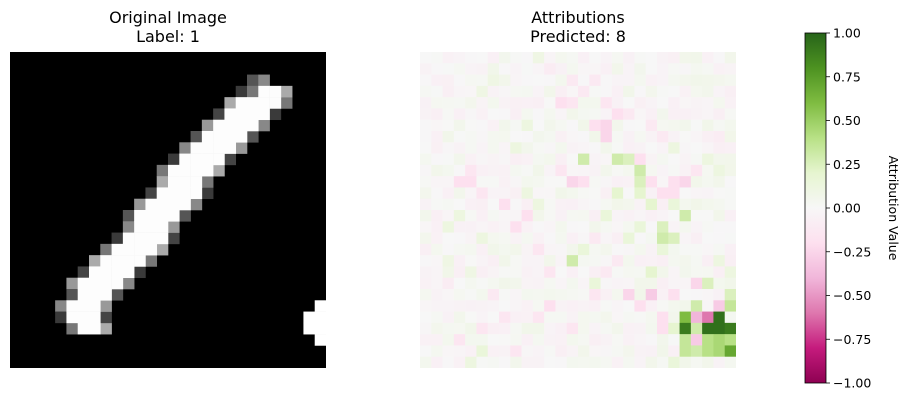 This screenshot has width=907, height=401. Describe the element at coordinates (847, 33) in the screenshot. I see `colorbar-tick-label: 1.00` at that location.